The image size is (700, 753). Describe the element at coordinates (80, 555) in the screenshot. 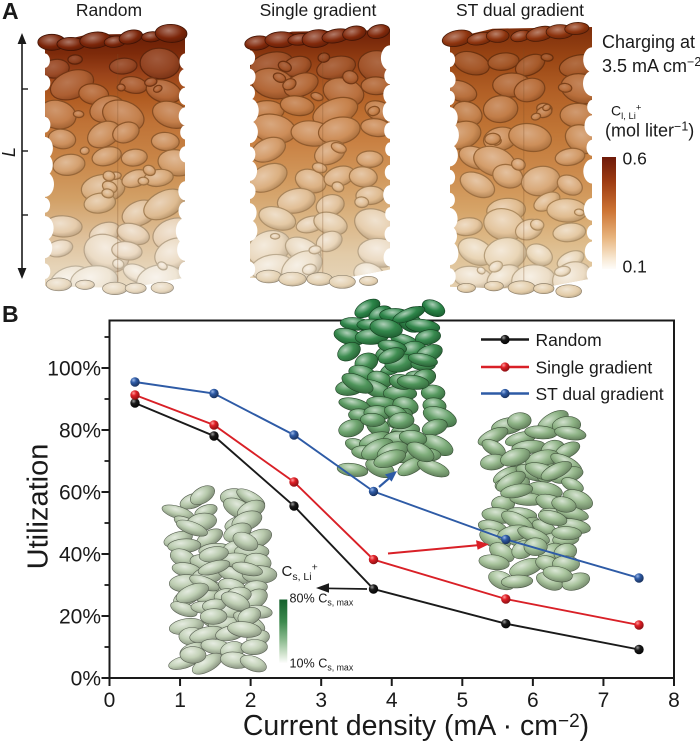

I see `svg-text: 40%` at that location.